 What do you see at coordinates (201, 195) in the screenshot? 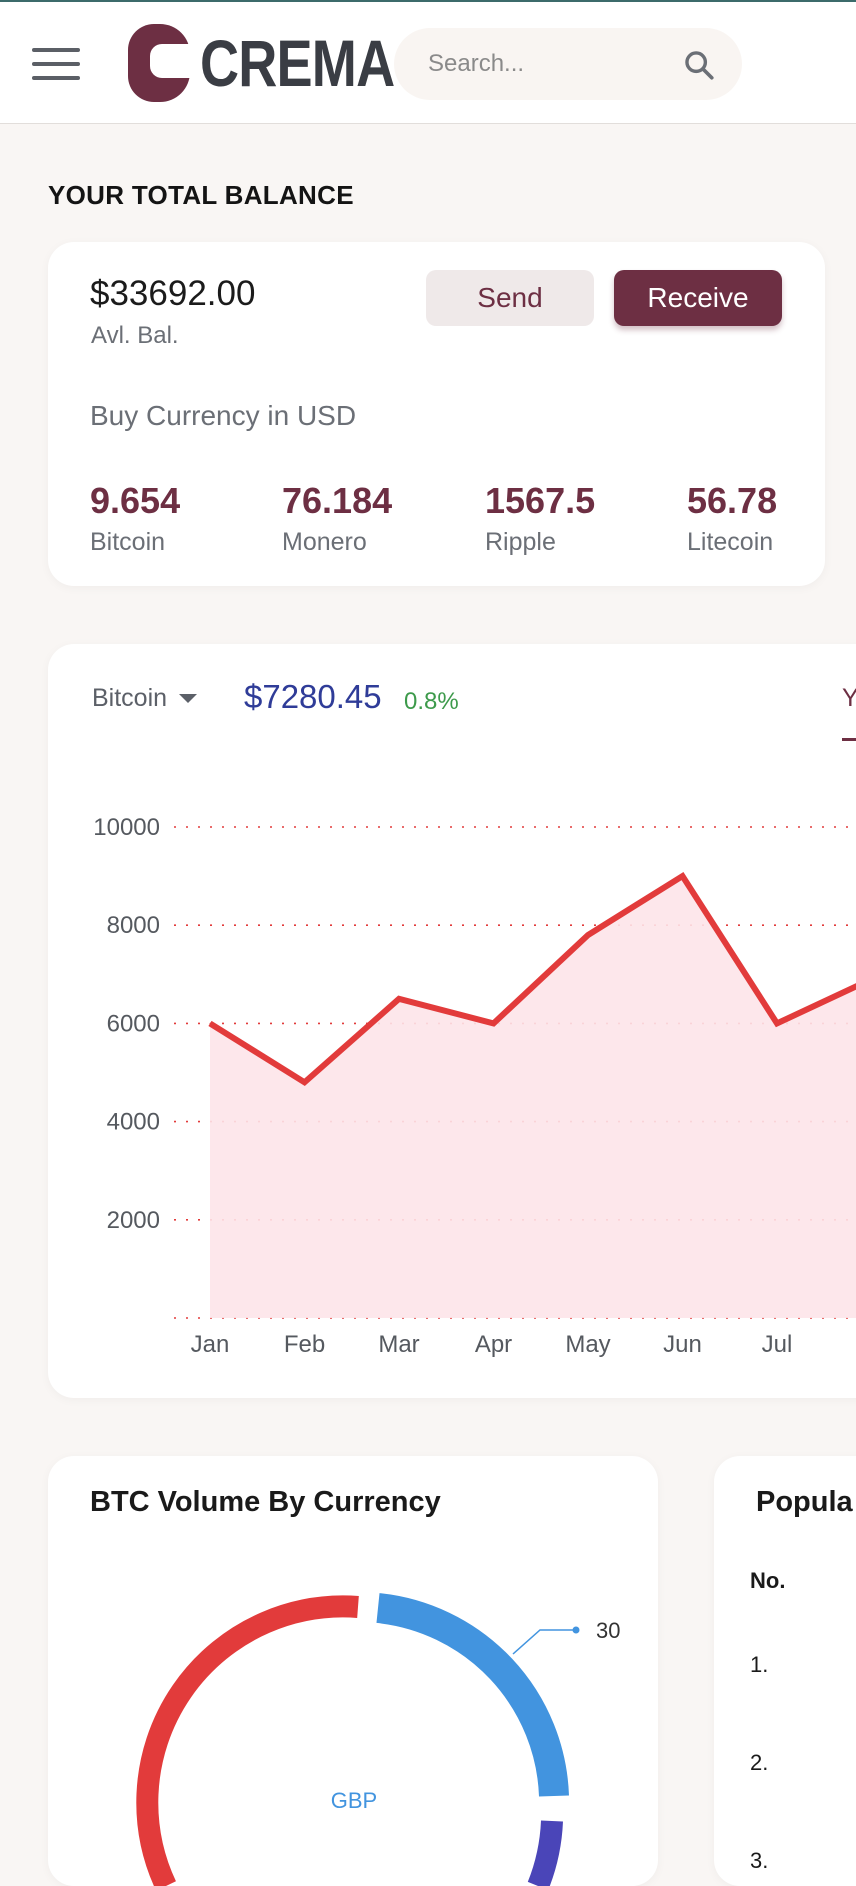
I see `section-title: YOUR TOTAL BALANCE` at bounding box center [201, 195].